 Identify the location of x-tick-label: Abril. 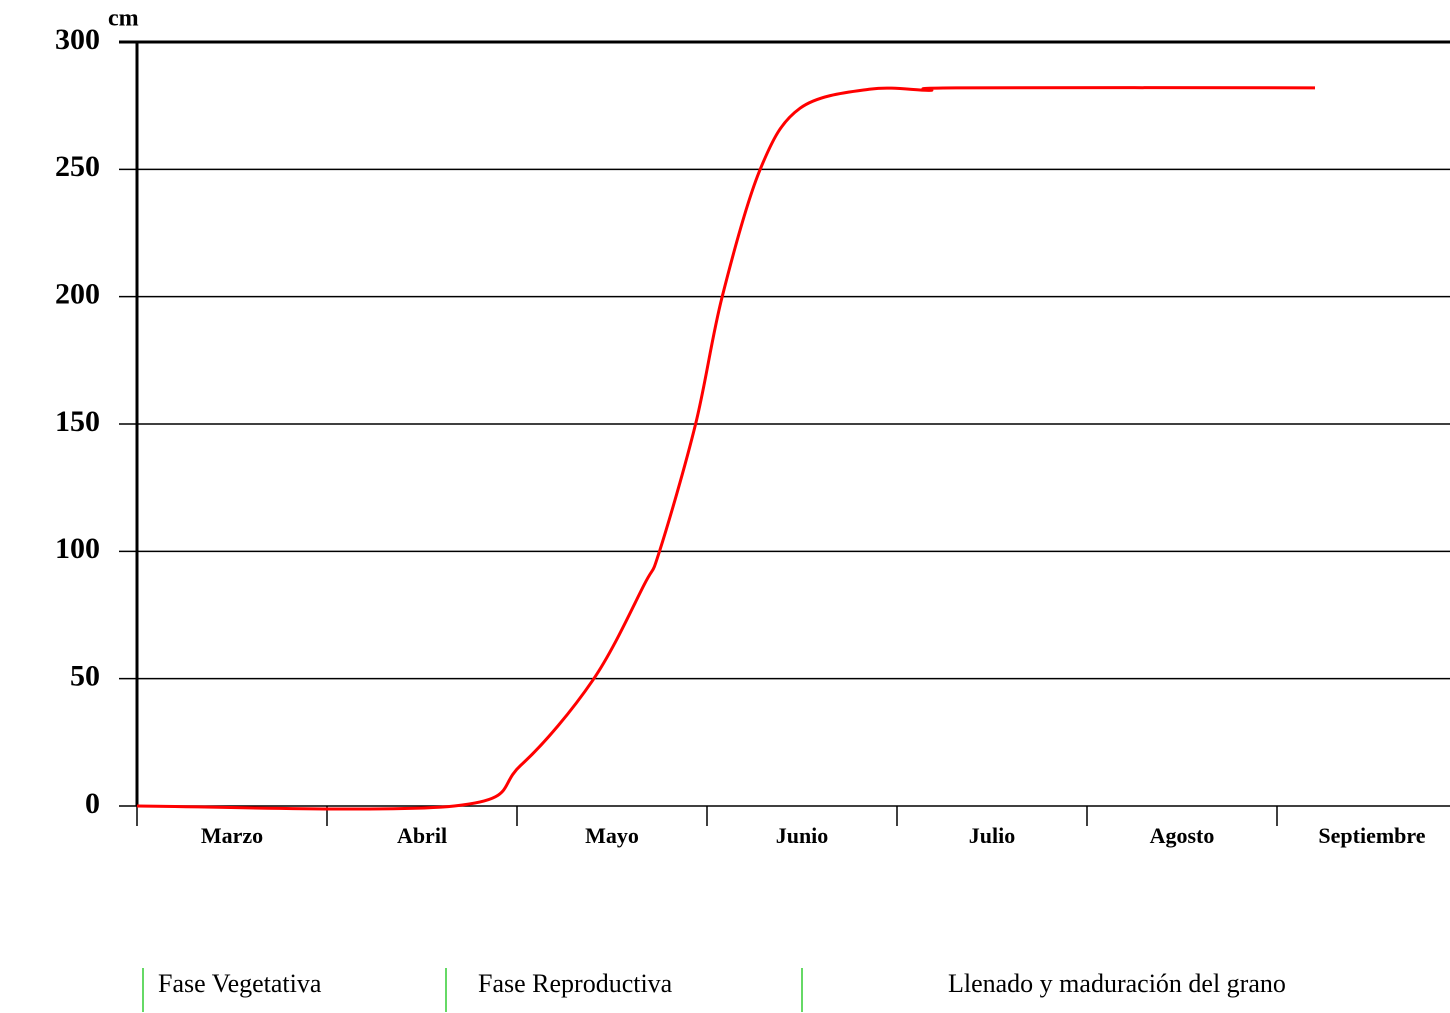
(422, 835).